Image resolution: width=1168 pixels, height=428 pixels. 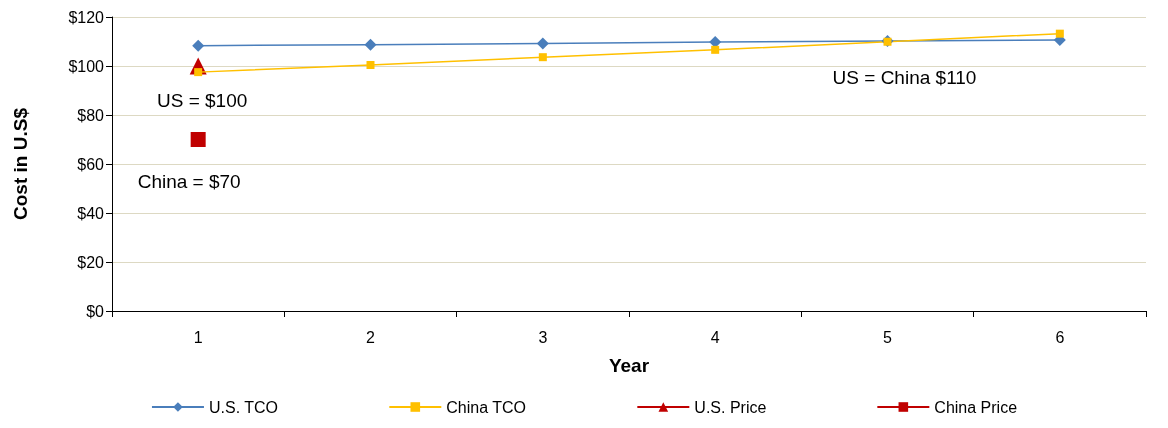 I want to click on y-tick-label: $120, so click(x=86, y=17).